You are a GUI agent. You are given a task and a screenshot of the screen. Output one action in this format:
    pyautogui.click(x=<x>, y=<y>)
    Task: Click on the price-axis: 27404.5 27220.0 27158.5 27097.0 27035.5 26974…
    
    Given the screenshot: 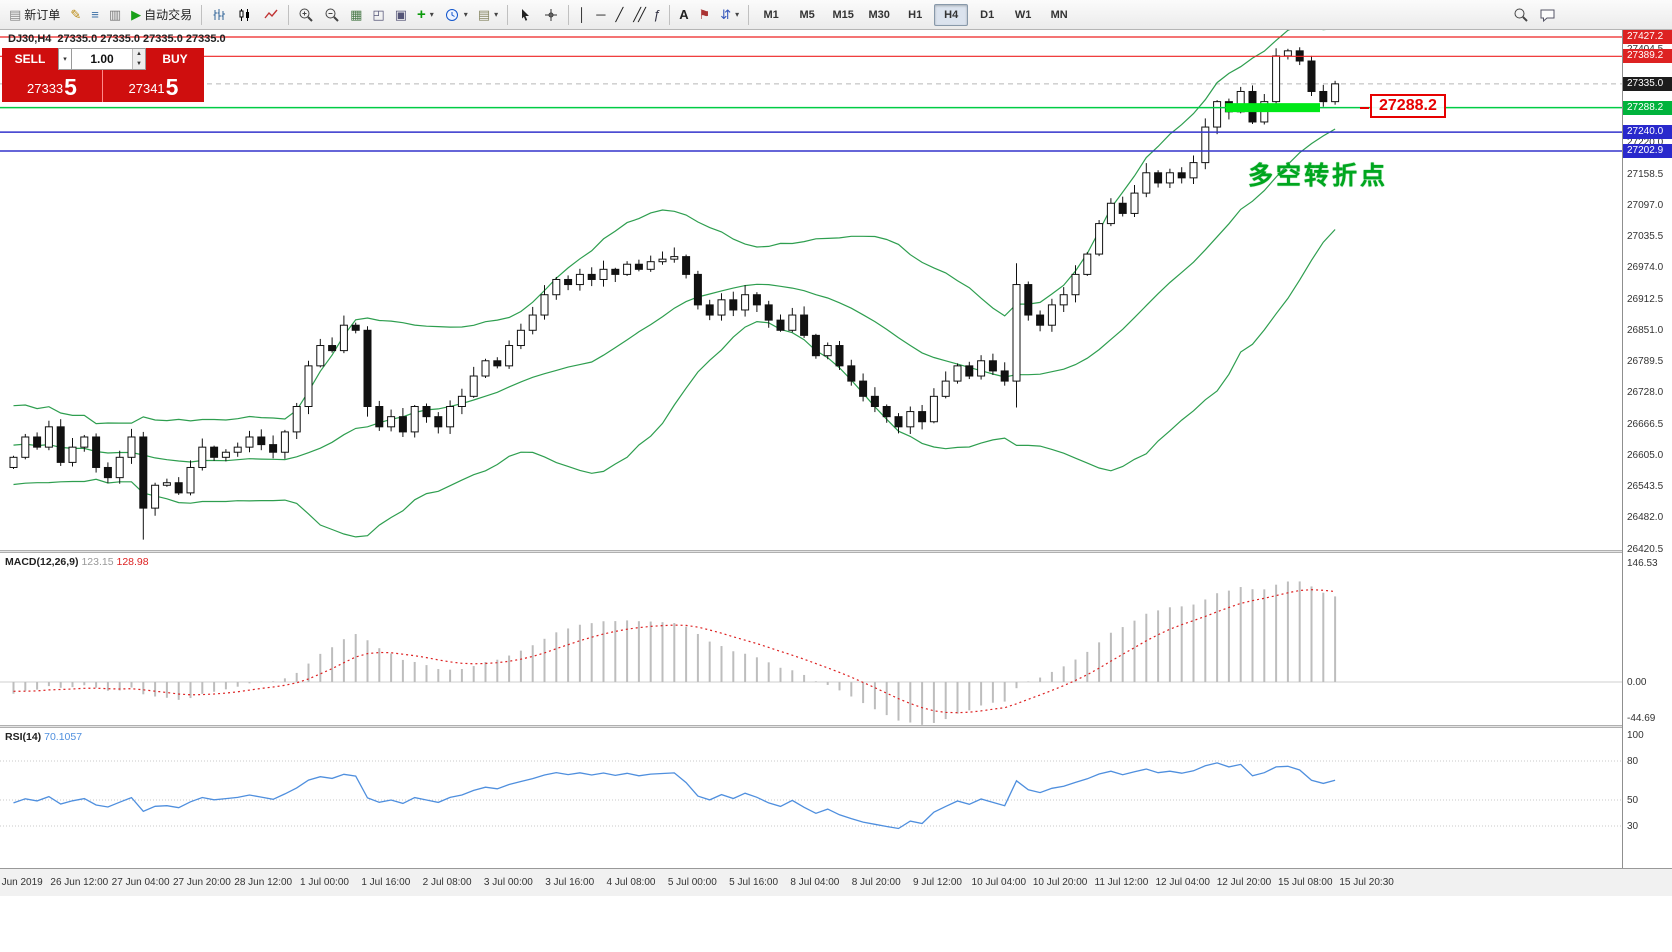 What is the action you would take?
    pyautogui.click(x=1647, y=463)
    